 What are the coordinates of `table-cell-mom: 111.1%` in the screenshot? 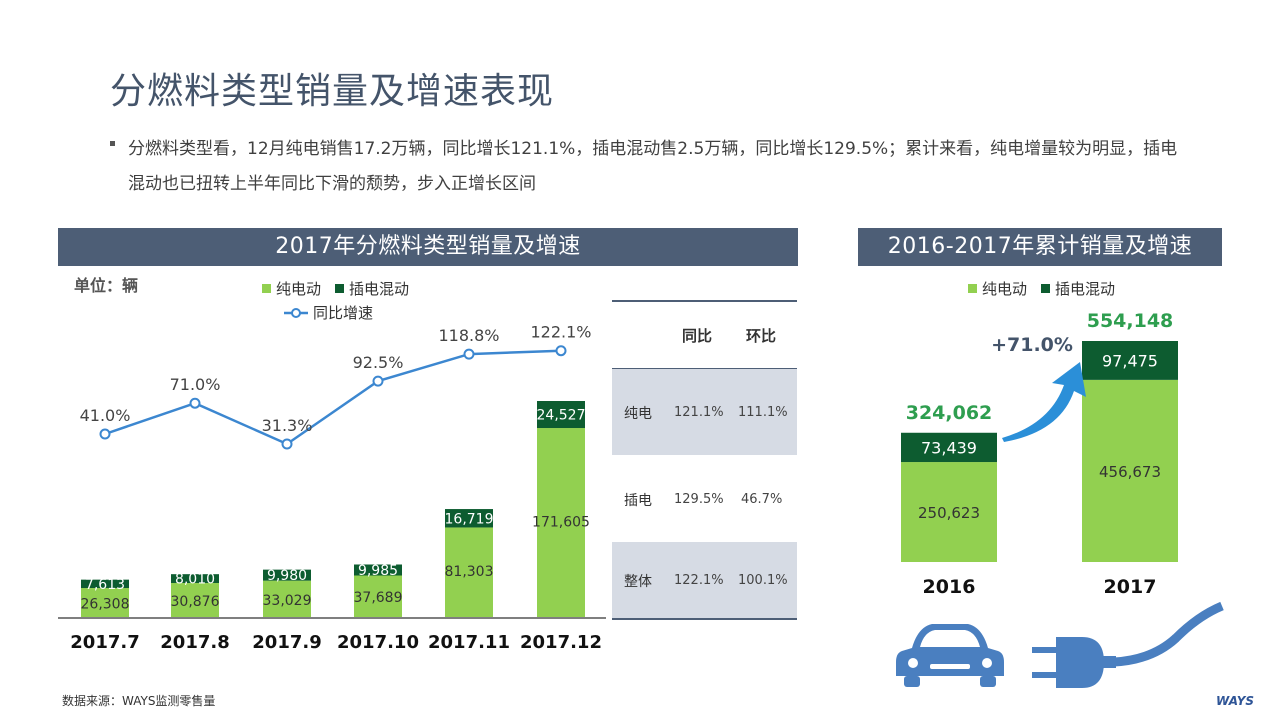 It's located at (763, 412).